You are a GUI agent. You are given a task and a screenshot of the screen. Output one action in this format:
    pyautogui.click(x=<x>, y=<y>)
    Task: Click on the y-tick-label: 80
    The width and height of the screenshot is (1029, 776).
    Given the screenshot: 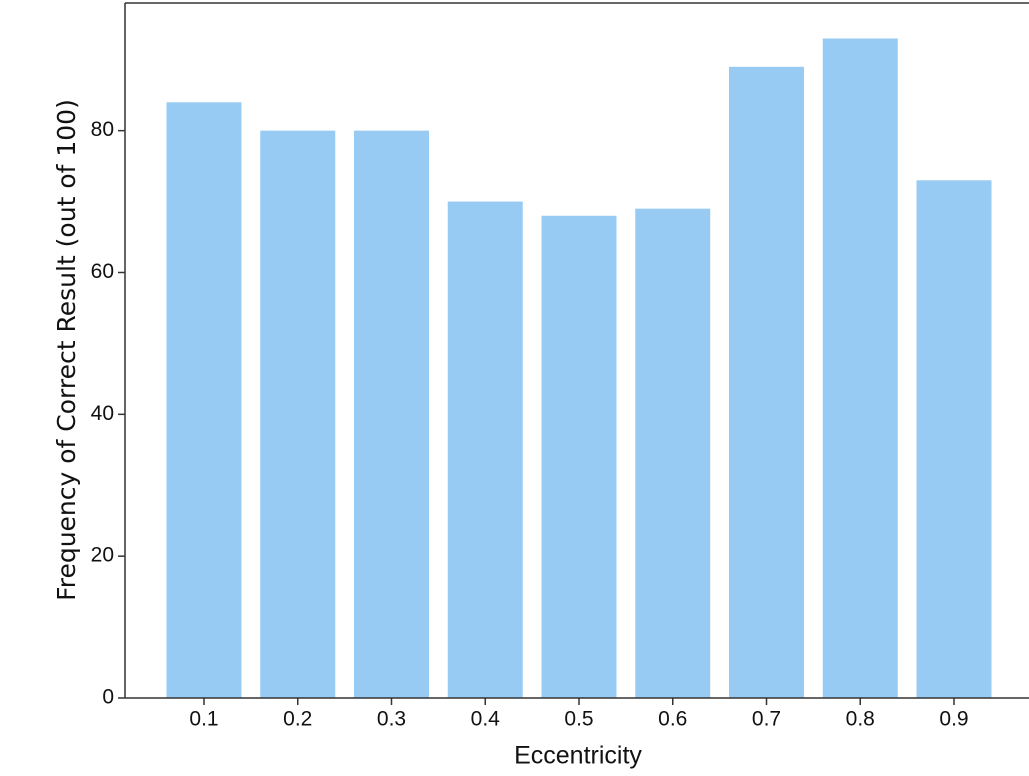 What is the action you would take?
    pyautogui.click(x=102, y=129)
    